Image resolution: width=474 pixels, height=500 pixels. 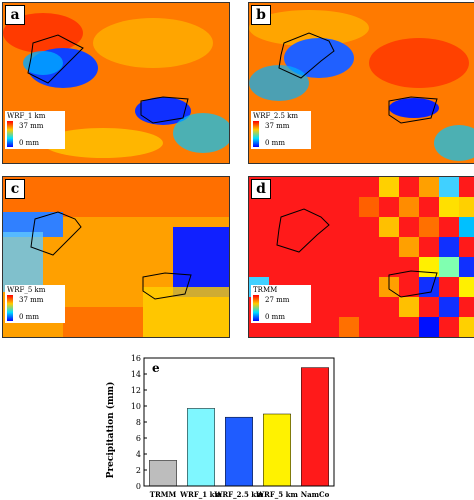 What do you see at coordinates (200, 494) in the screenshot?
I see `x-tick-label: WRF_1 km` at bounding box center [200, 494].